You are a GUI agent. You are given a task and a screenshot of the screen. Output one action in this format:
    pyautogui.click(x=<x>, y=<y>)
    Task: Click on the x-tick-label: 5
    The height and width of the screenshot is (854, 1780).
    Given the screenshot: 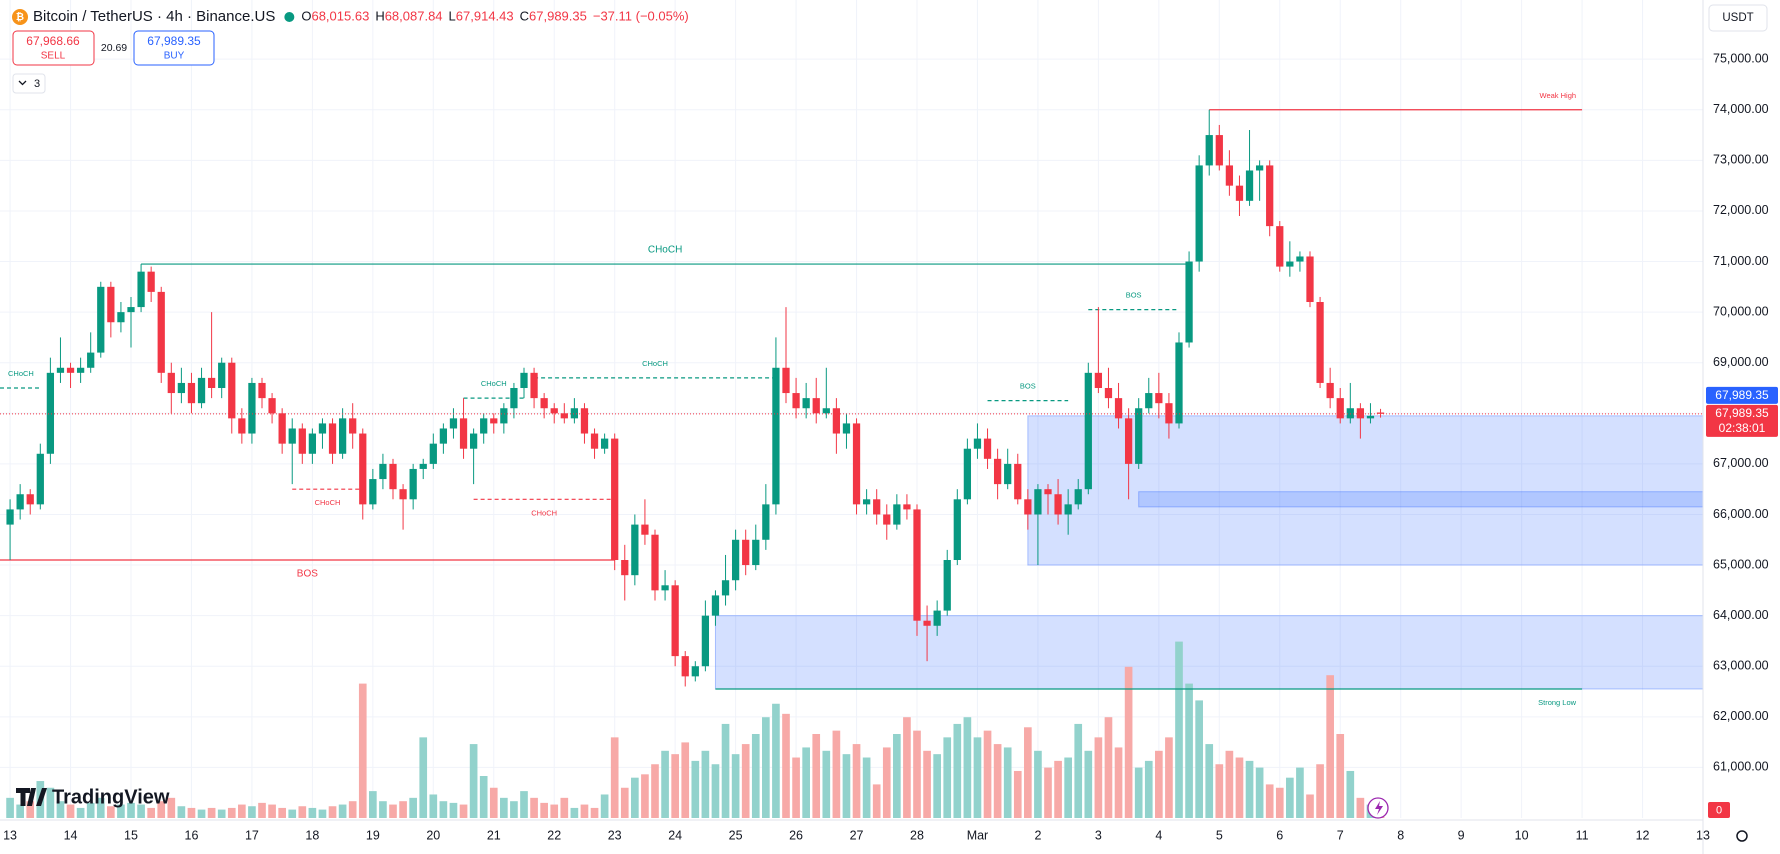 What is the action you would take?
    pyautogui.click(x=1219, y=835)
    